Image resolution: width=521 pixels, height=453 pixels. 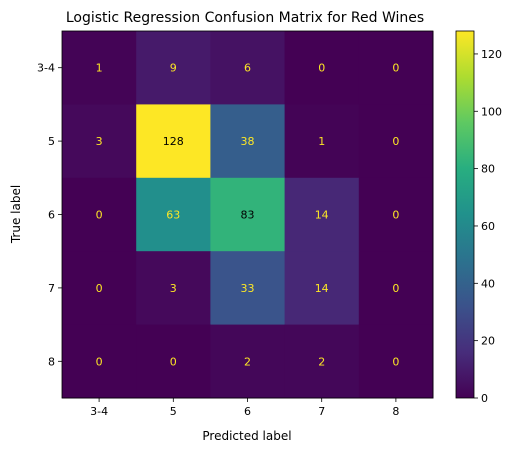 I want to click on cell-value: 9, so click(x=173, y=68).